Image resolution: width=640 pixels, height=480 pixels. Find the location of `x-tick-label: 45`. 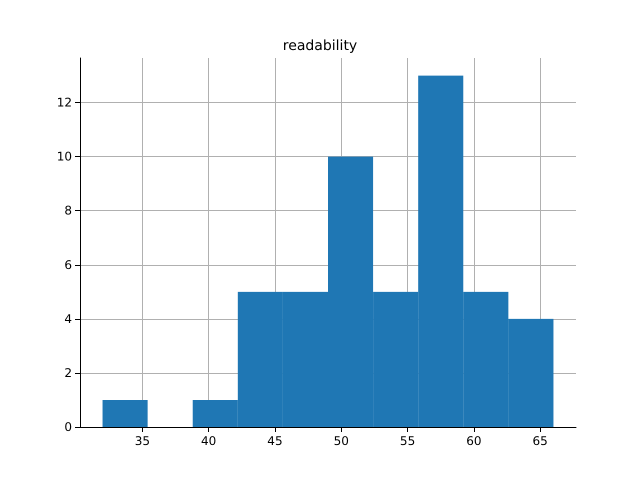

x-tick-label: 45 is located at coordinates (275, 441).